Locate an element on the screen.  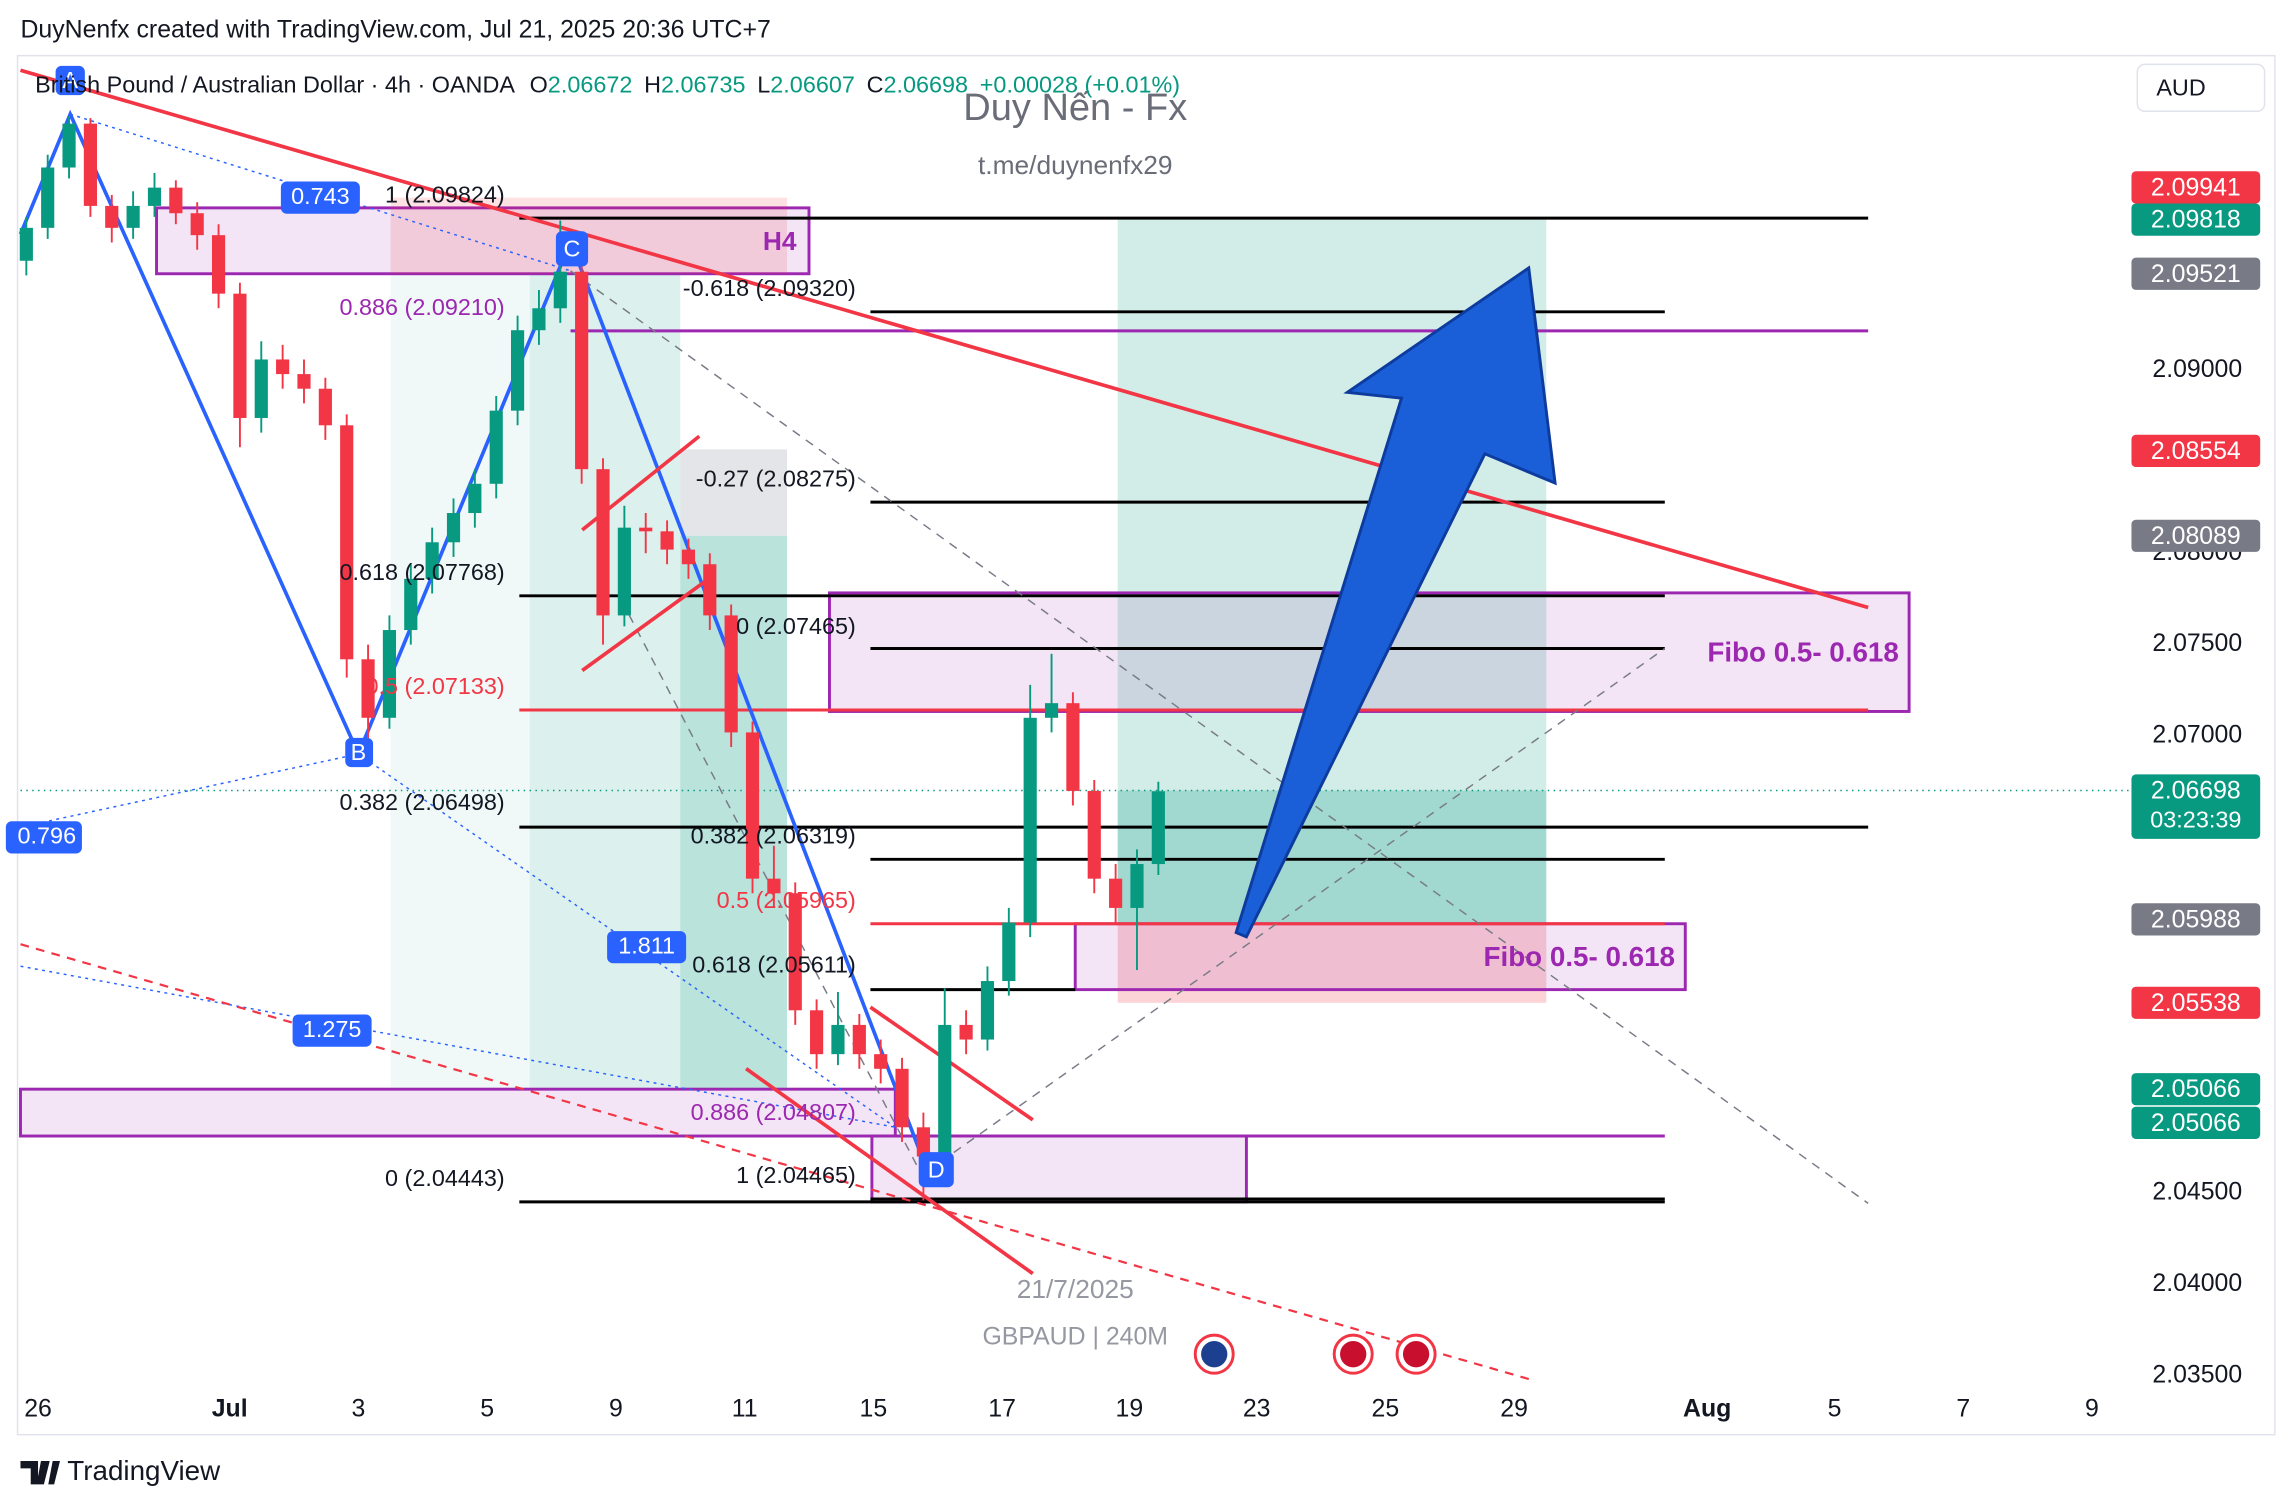
fib-label: 0.382 (2.06319) is located at coordinates (773, 836).